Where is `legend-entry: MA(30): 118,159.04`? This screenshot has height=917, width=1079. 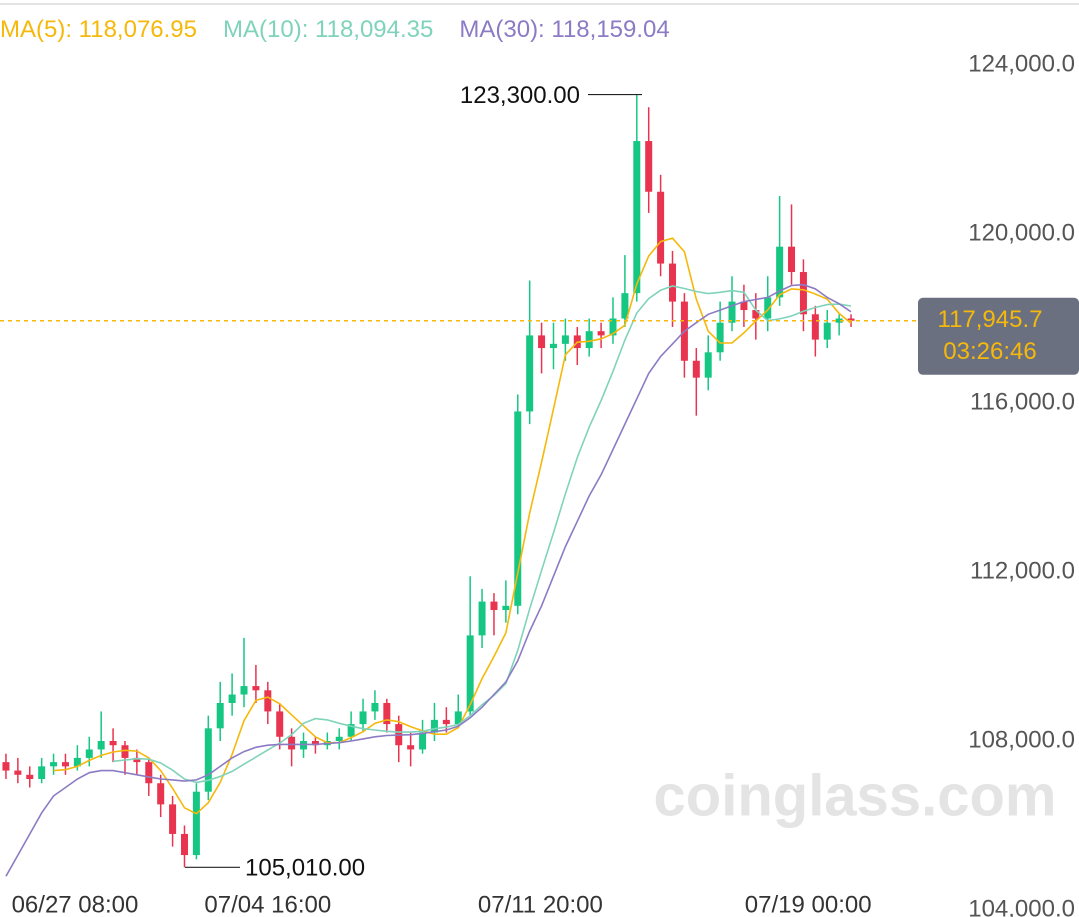 legend-entry: MA(30): 118,159.04 is located at coordinates (564, 29).